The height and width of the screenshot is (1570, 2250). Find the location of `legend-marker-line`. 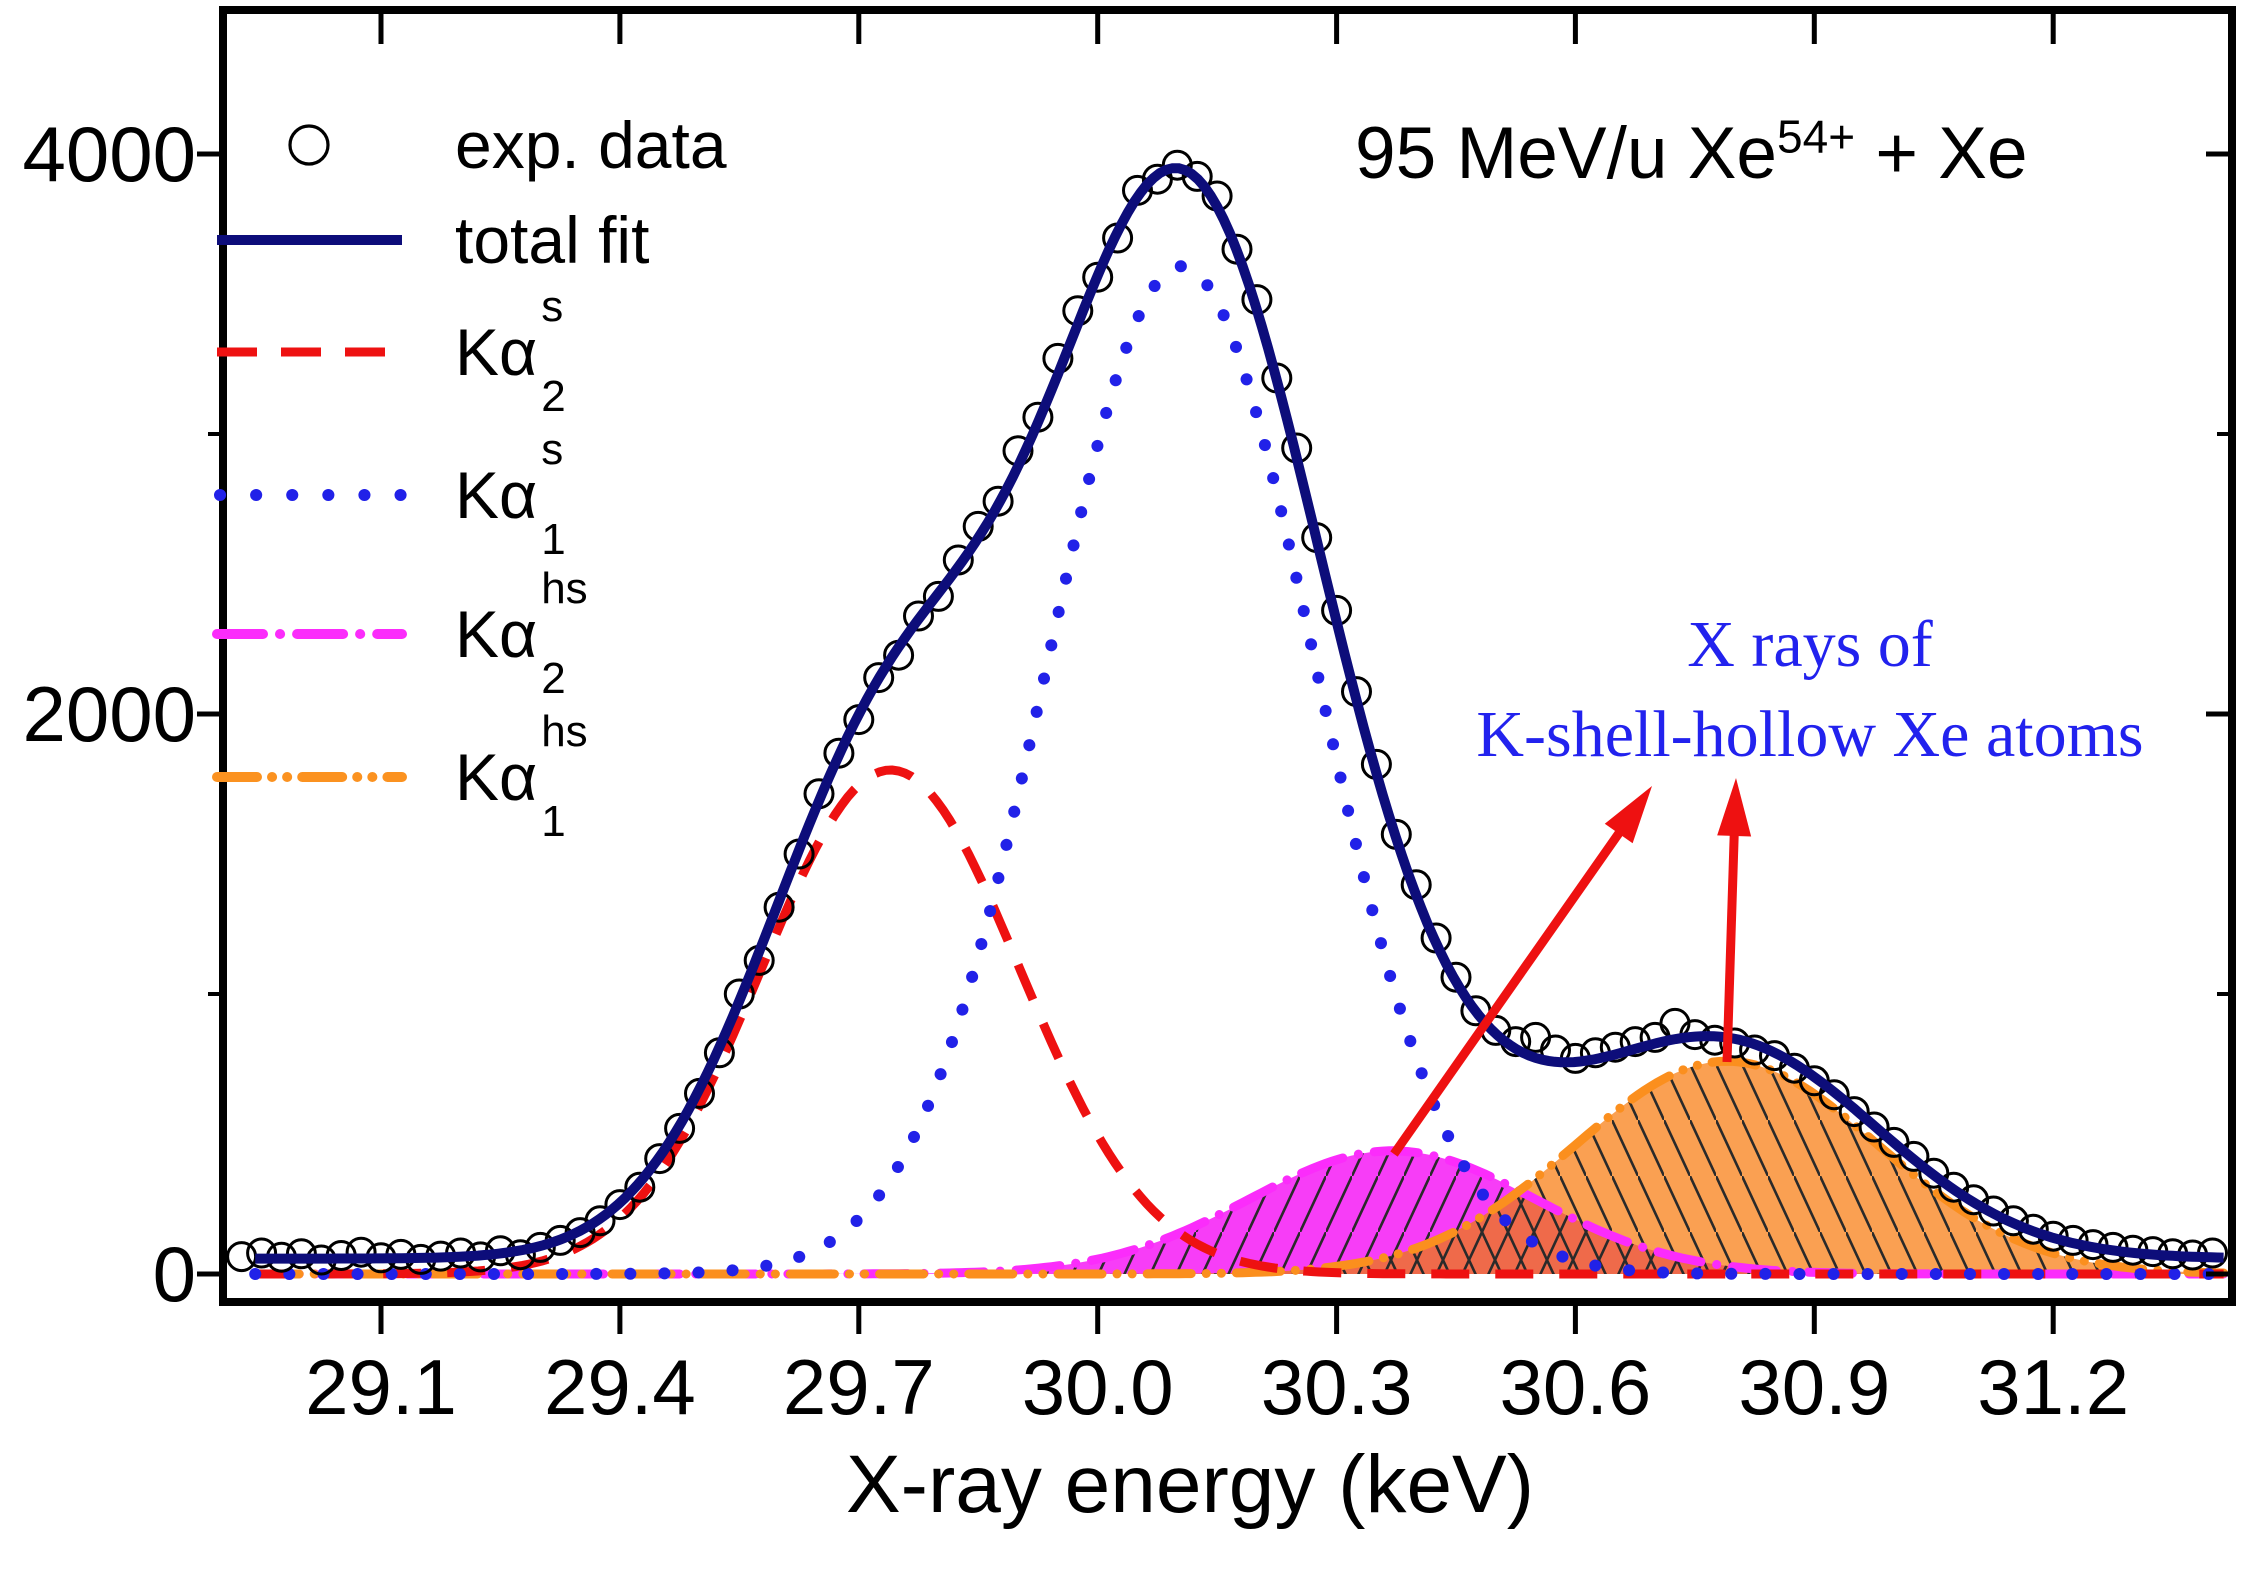

legend-marker-line is located at coordinates (309, 240).